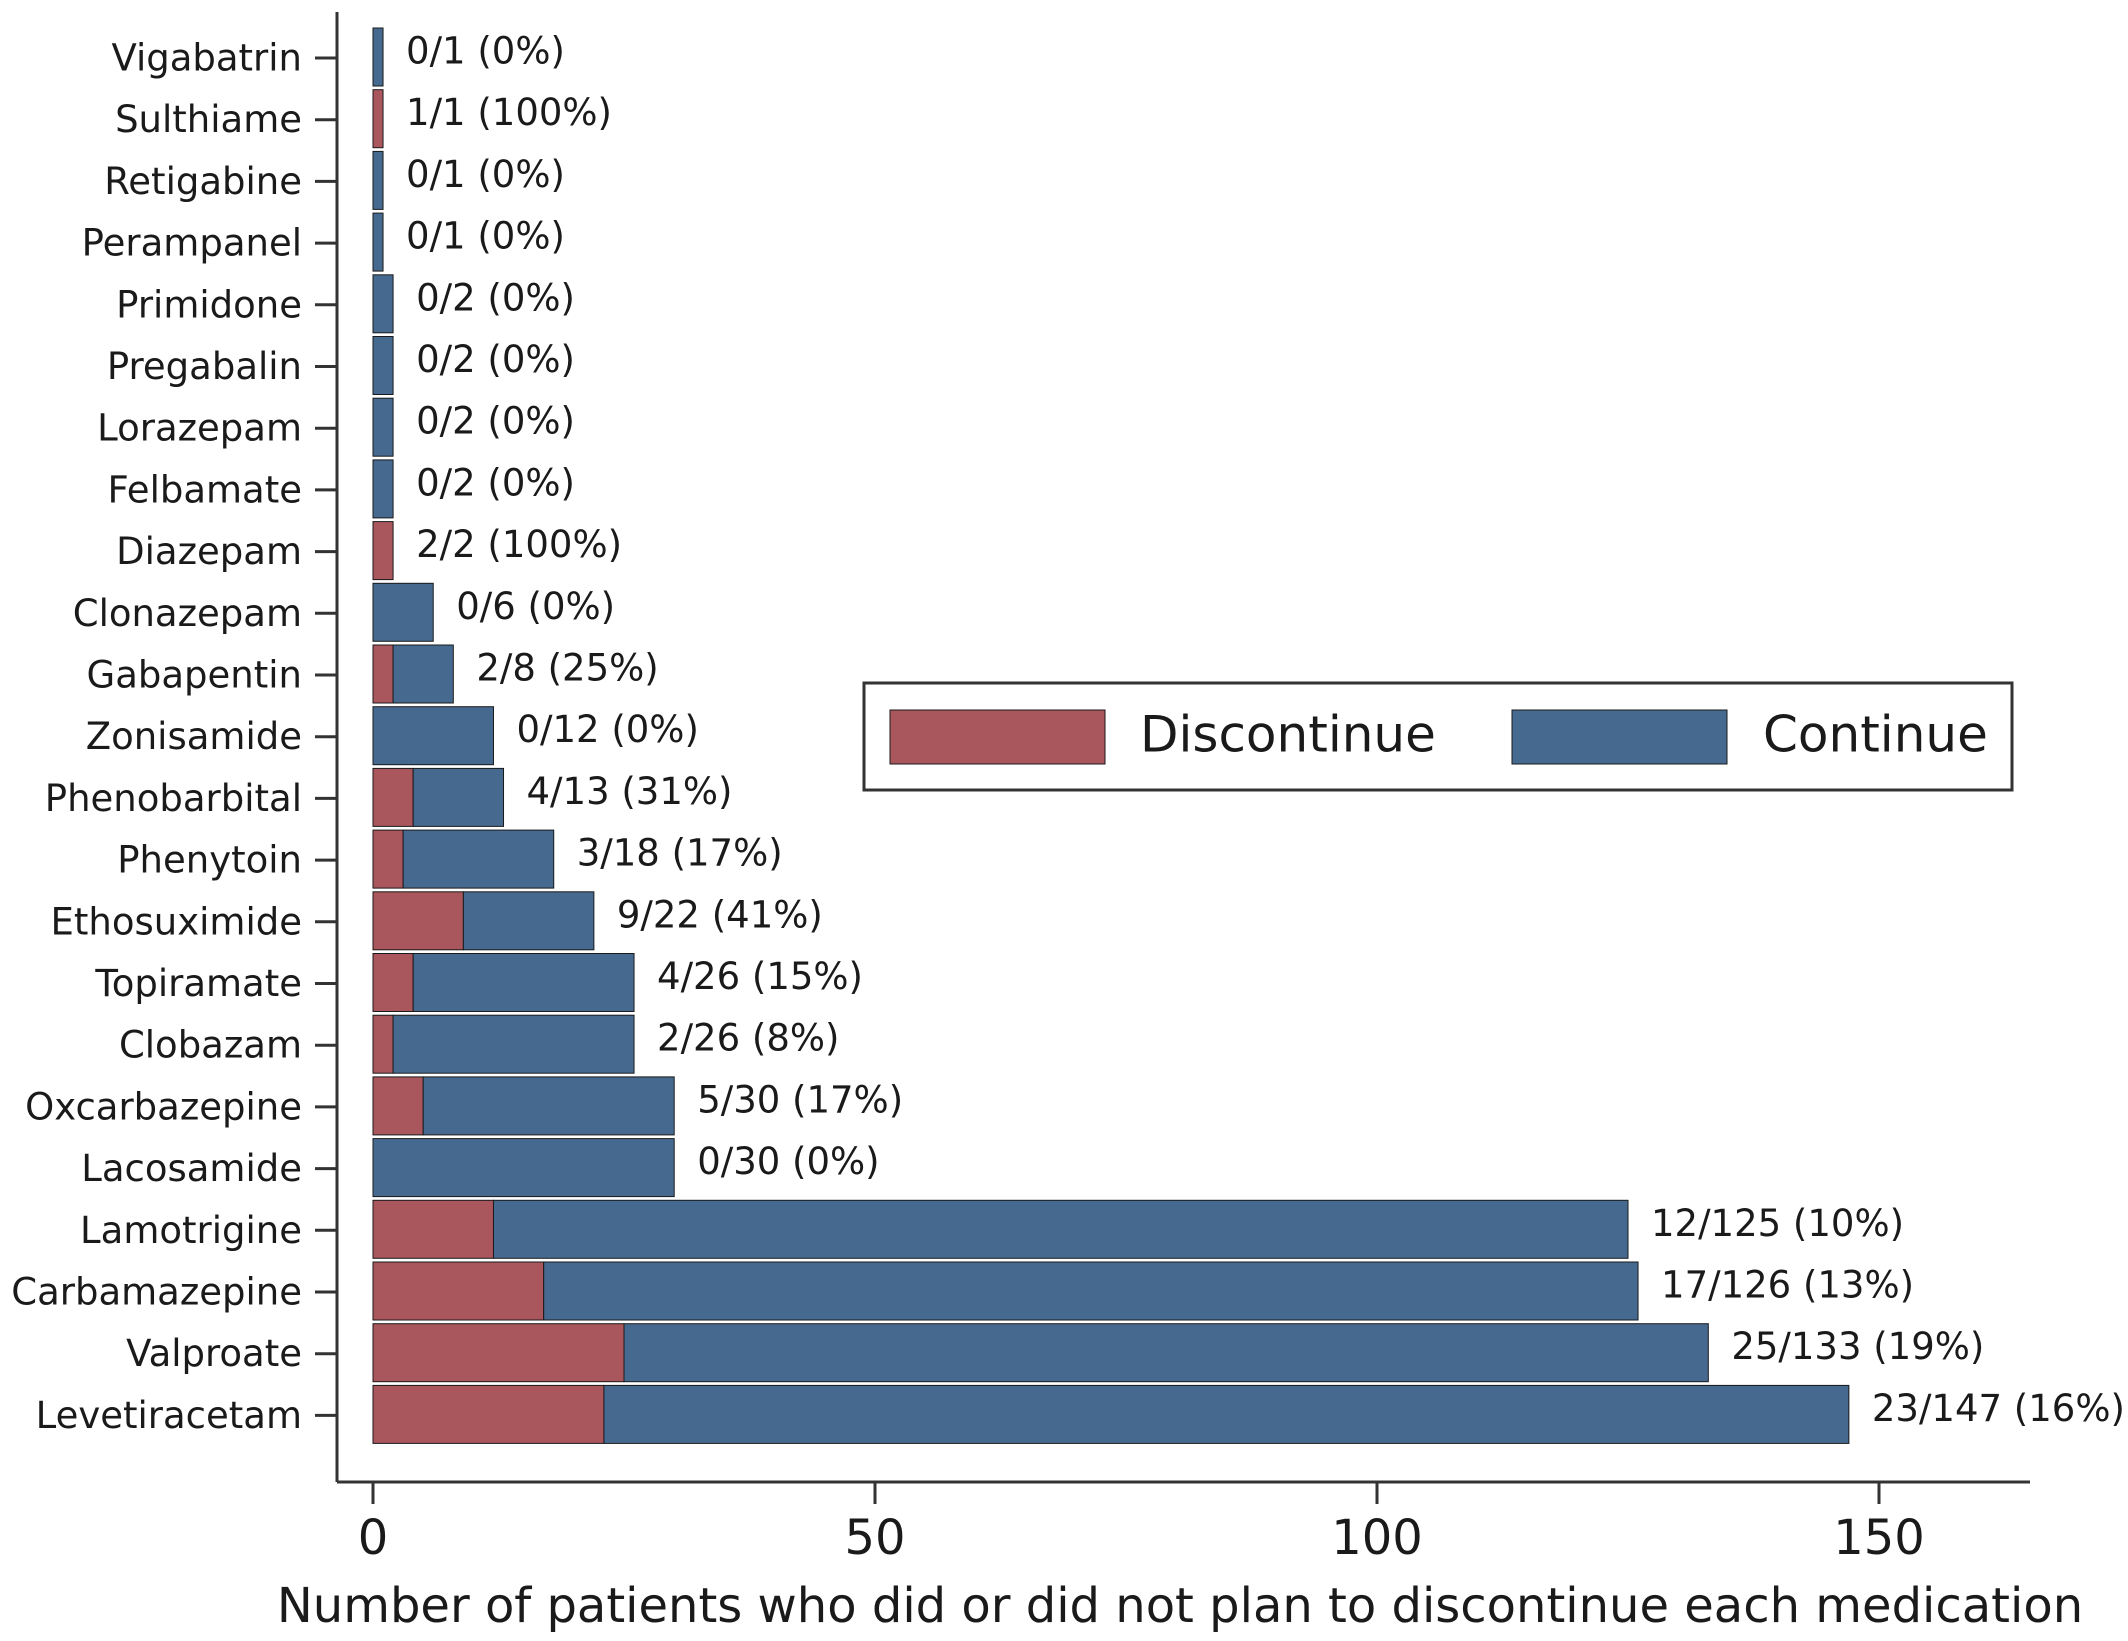  I want to click on y-tick-label: Topiramate, so click(198, 983).